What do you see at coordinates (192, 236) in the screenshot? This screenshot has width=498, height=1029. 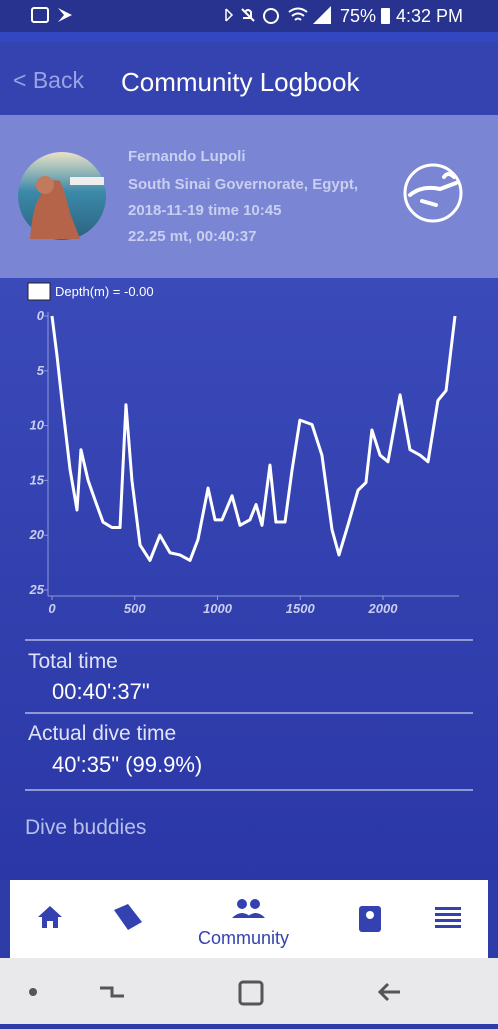 I see `dive-summary: 22.25 mt, 00:40:37` at bounding box center [192, 236].